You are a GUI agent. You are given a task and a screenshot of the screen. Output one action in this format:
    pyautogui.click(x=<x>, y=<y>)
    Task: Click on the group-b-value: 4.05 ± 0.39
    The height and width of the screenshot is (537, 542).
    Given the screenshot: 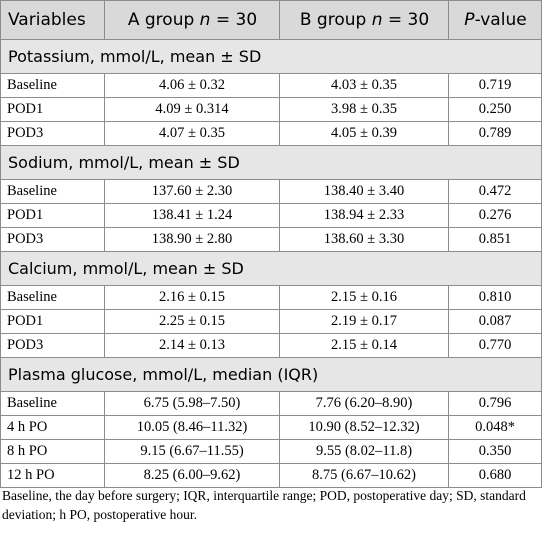 What is the action you would take?
    pyautogui.click(x=364, y=133)
    